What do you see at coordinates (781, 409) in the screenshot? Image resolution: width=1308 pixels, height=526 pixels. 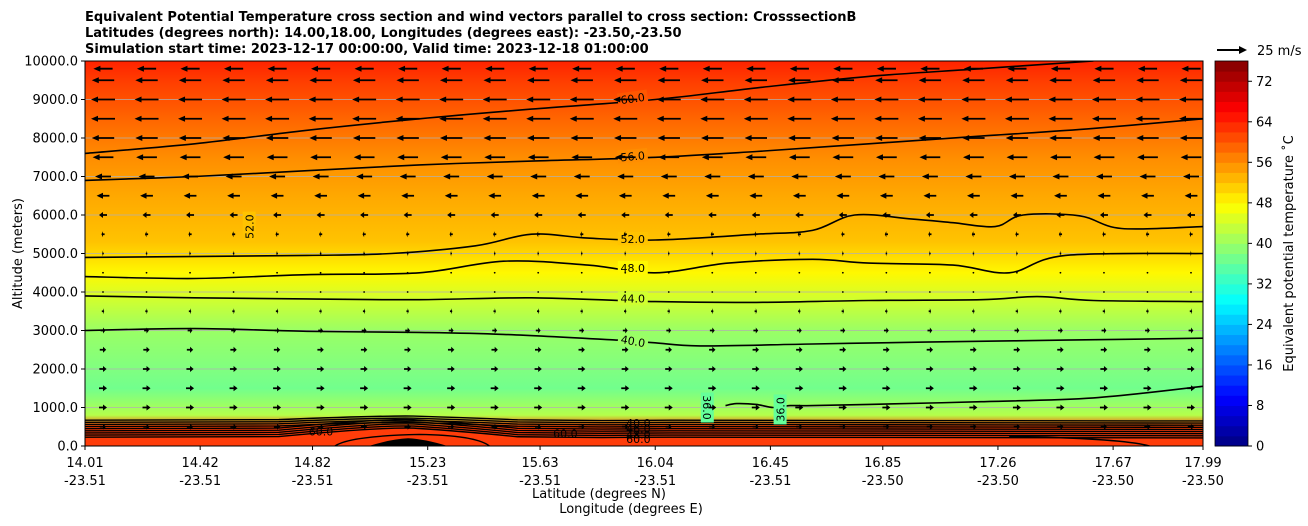 I see `contour-label-36.0: 36.0` at bounding box center [781, 409].